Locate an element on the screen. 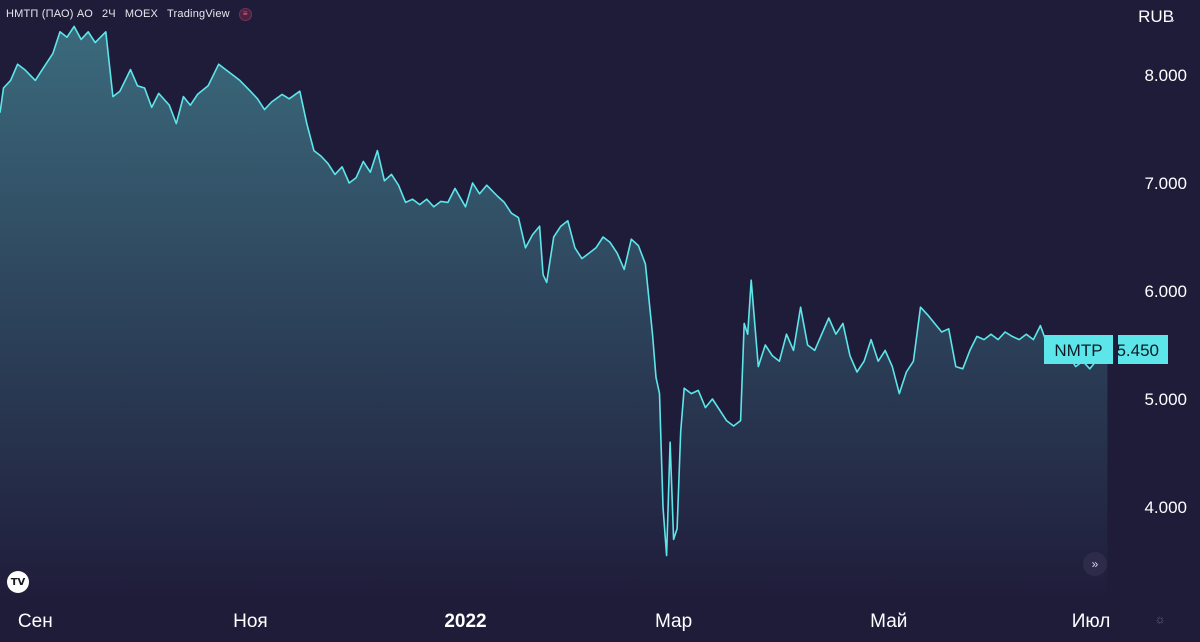  last-price-bg is located at coordinates (1143, 349).